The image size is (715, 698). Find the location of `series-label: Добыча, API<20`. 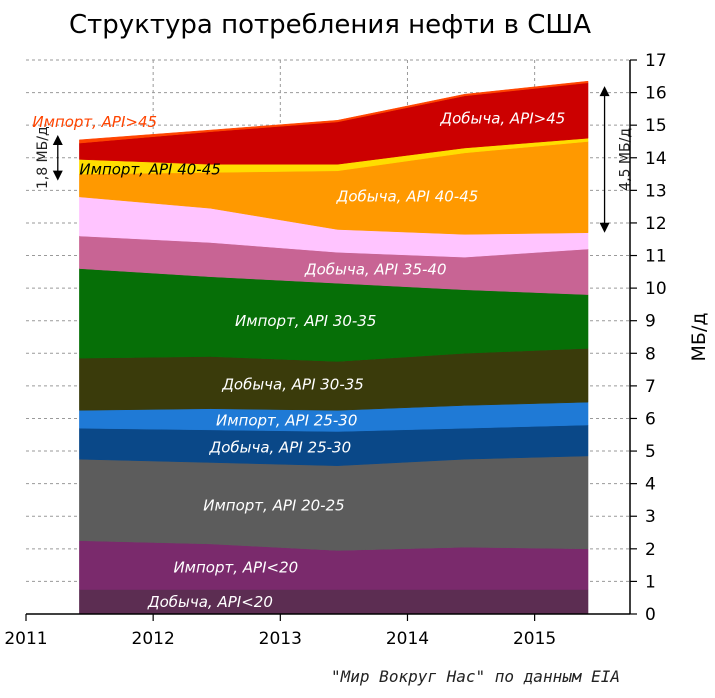

series-label: Добыча, API<20 is located at coordinates (210, 602).